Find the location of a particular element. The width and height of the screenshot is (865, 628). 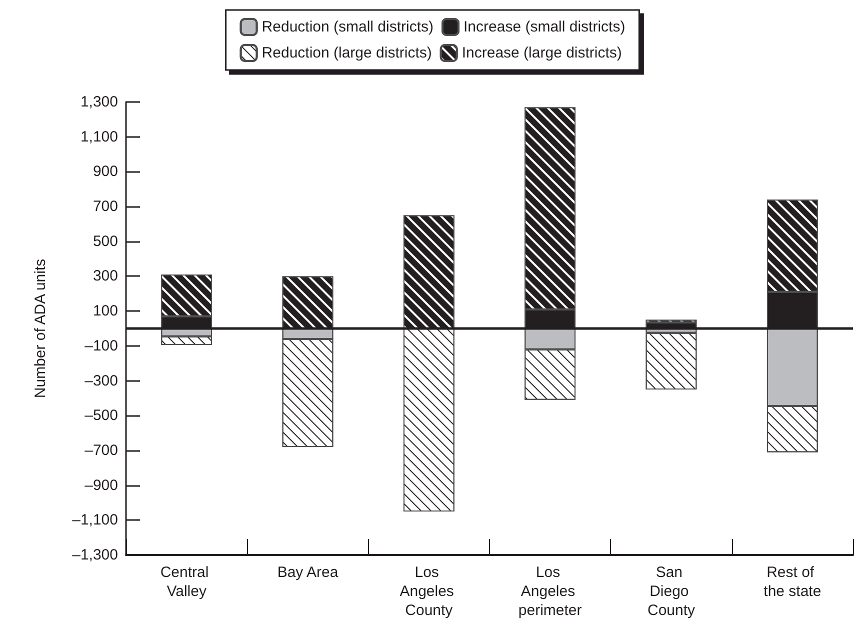

y-tick-label: 1,100 is located at coordinates (99, 137).